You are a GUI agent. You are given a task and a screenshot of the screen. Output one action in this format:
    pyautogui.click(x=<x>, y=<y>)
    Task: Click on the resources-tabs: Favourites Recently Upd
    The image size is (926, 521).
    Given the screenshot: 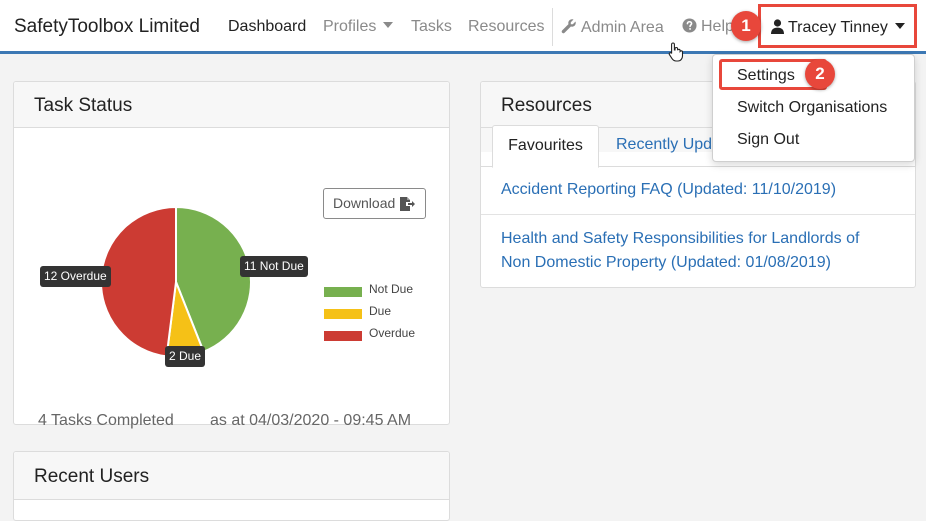 What is the action you would take?
    pyautogui.click(x=698, y=146)
    